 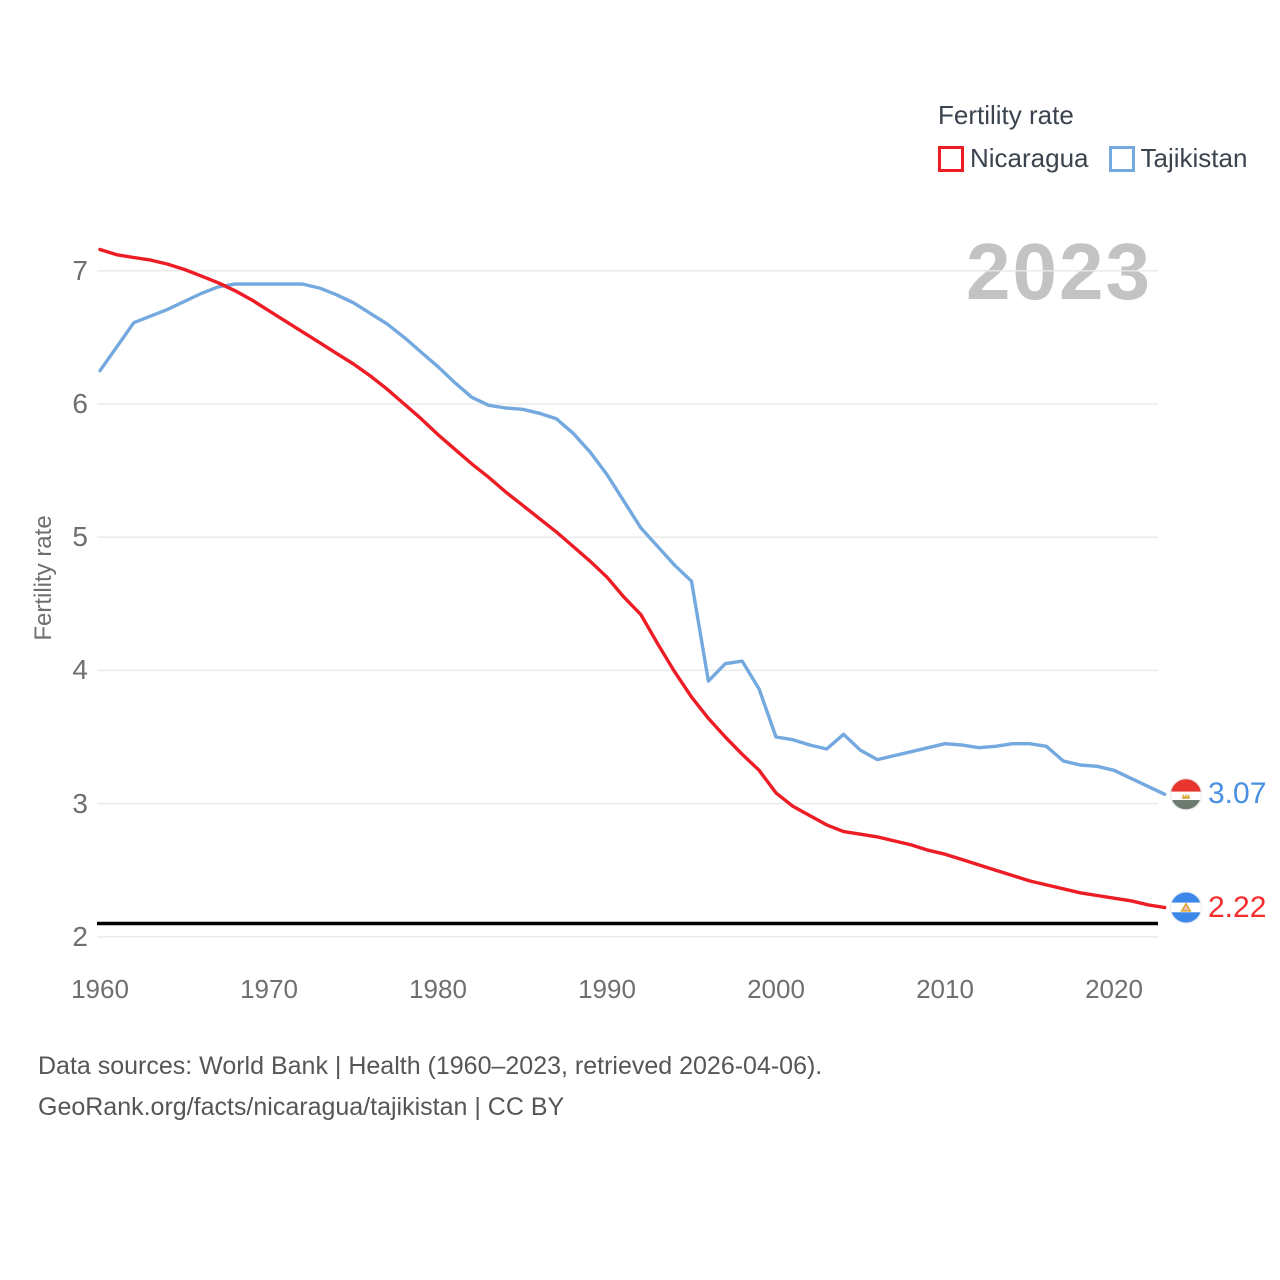 I want to click on nicaragua-end-value: 2.22, so click(x=1237, y=907).